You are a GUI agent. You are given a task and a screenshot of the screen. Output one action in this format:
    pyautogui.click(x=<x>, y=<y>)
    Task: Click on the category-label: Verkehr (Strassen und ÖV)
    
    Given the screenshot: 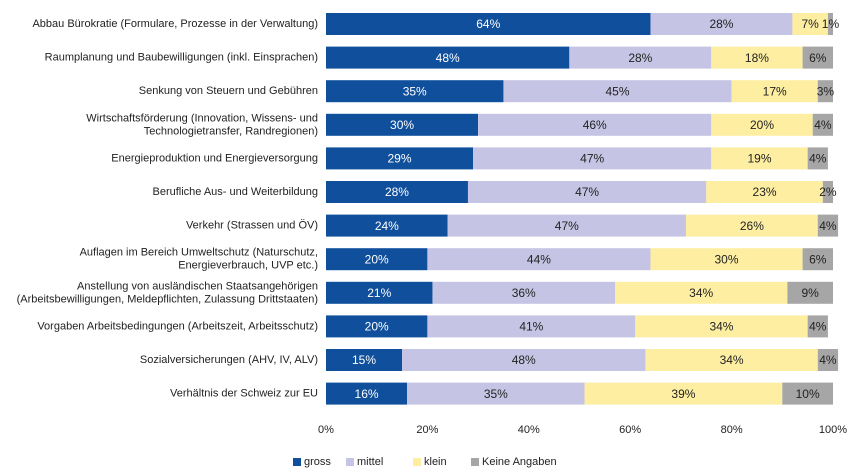 What is the action you would take?
    pyautogui.click(x=252, y=226)
    